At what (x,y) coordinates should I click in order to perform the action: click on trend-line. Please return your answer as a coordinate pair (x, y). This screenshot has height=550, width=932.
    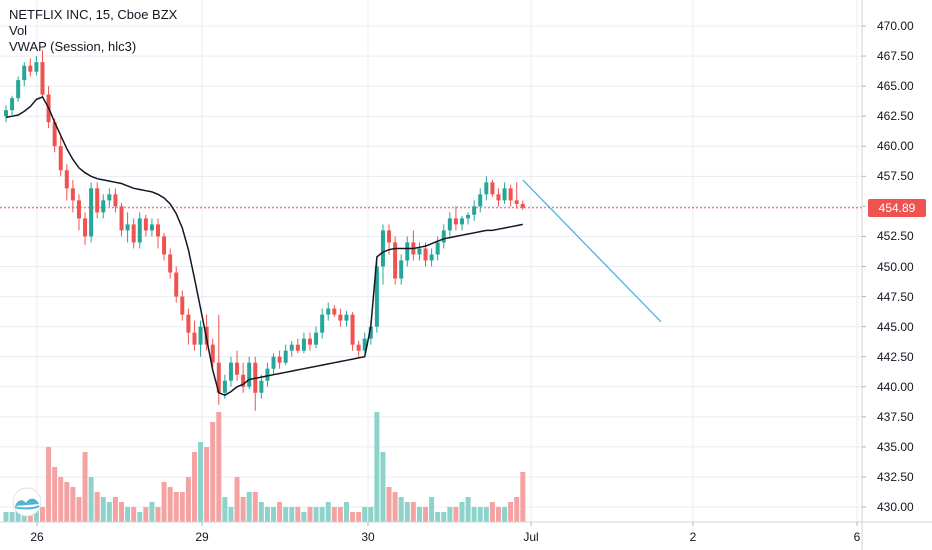
    Looking at the image, I should click on (592, 251).